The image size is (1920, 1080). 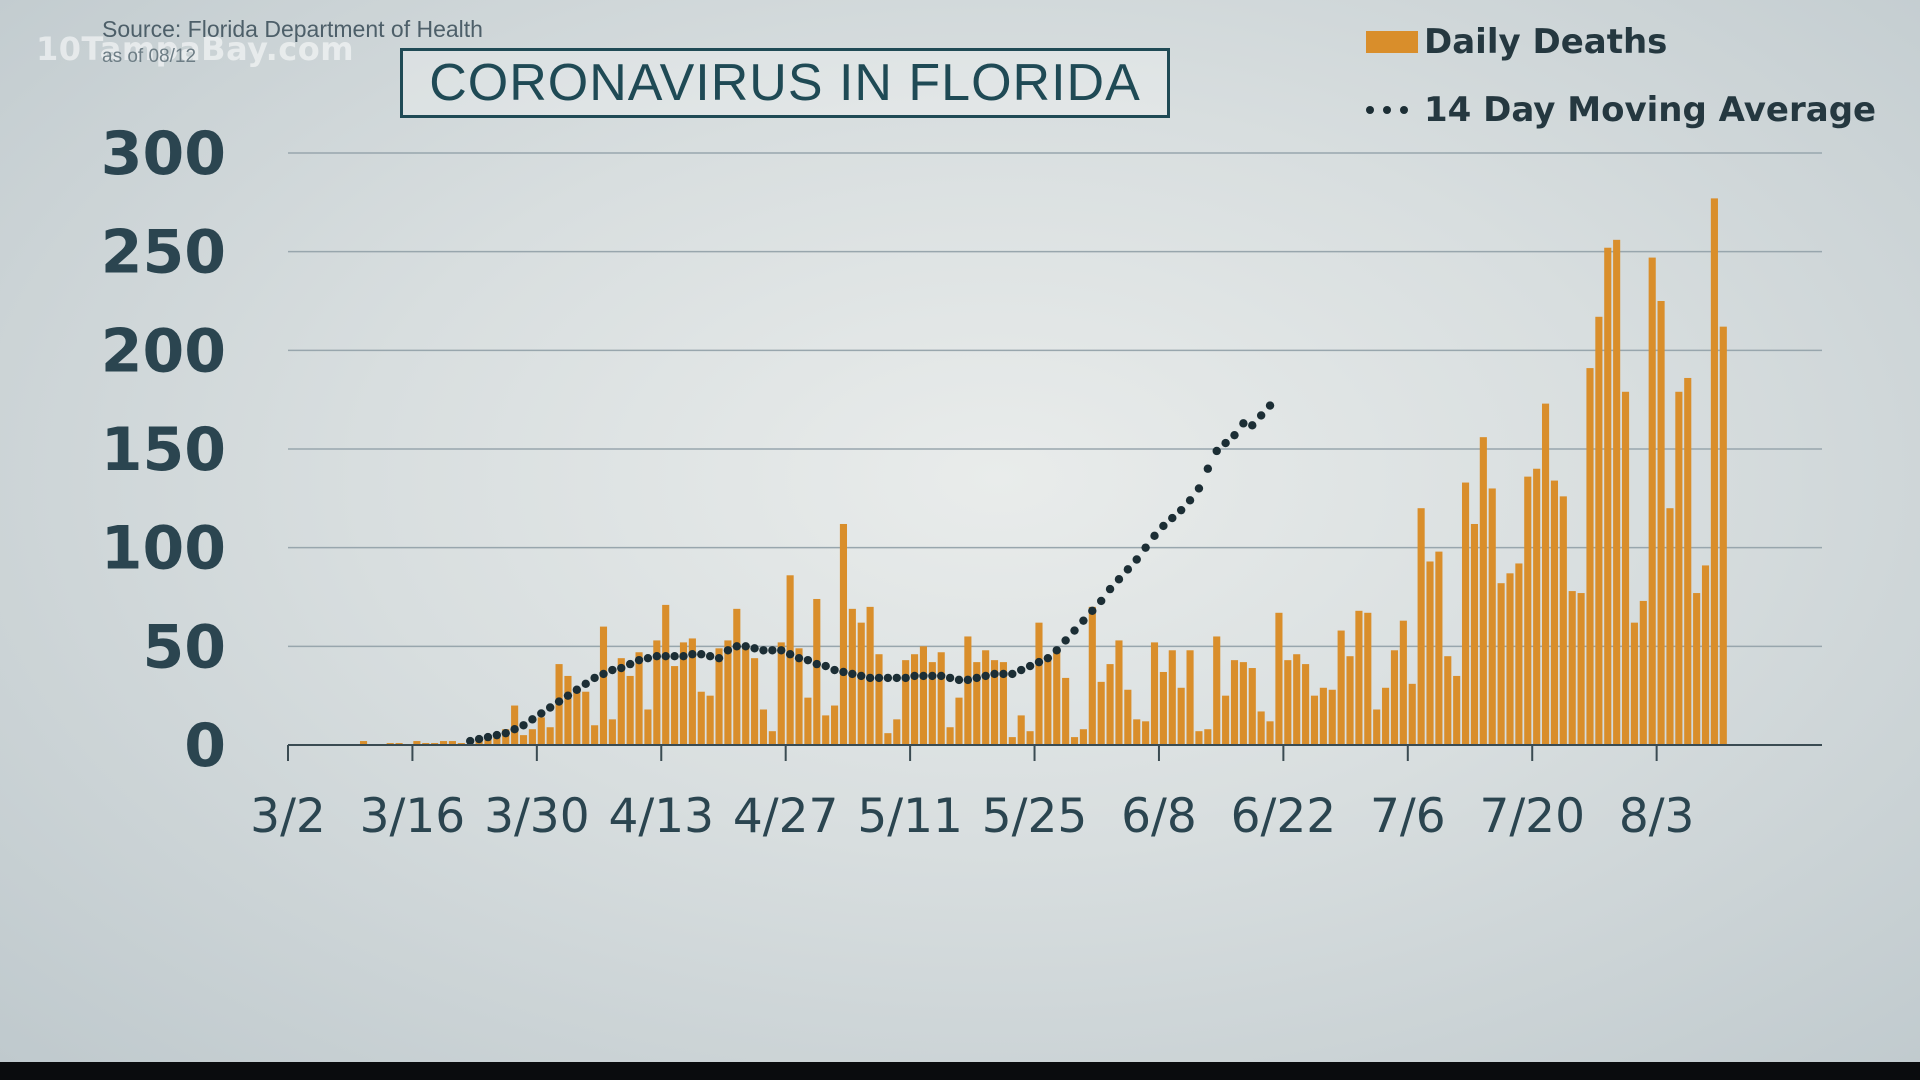 I want to click on x-tick-label-1: 3/16, so click(x=413, y=816).